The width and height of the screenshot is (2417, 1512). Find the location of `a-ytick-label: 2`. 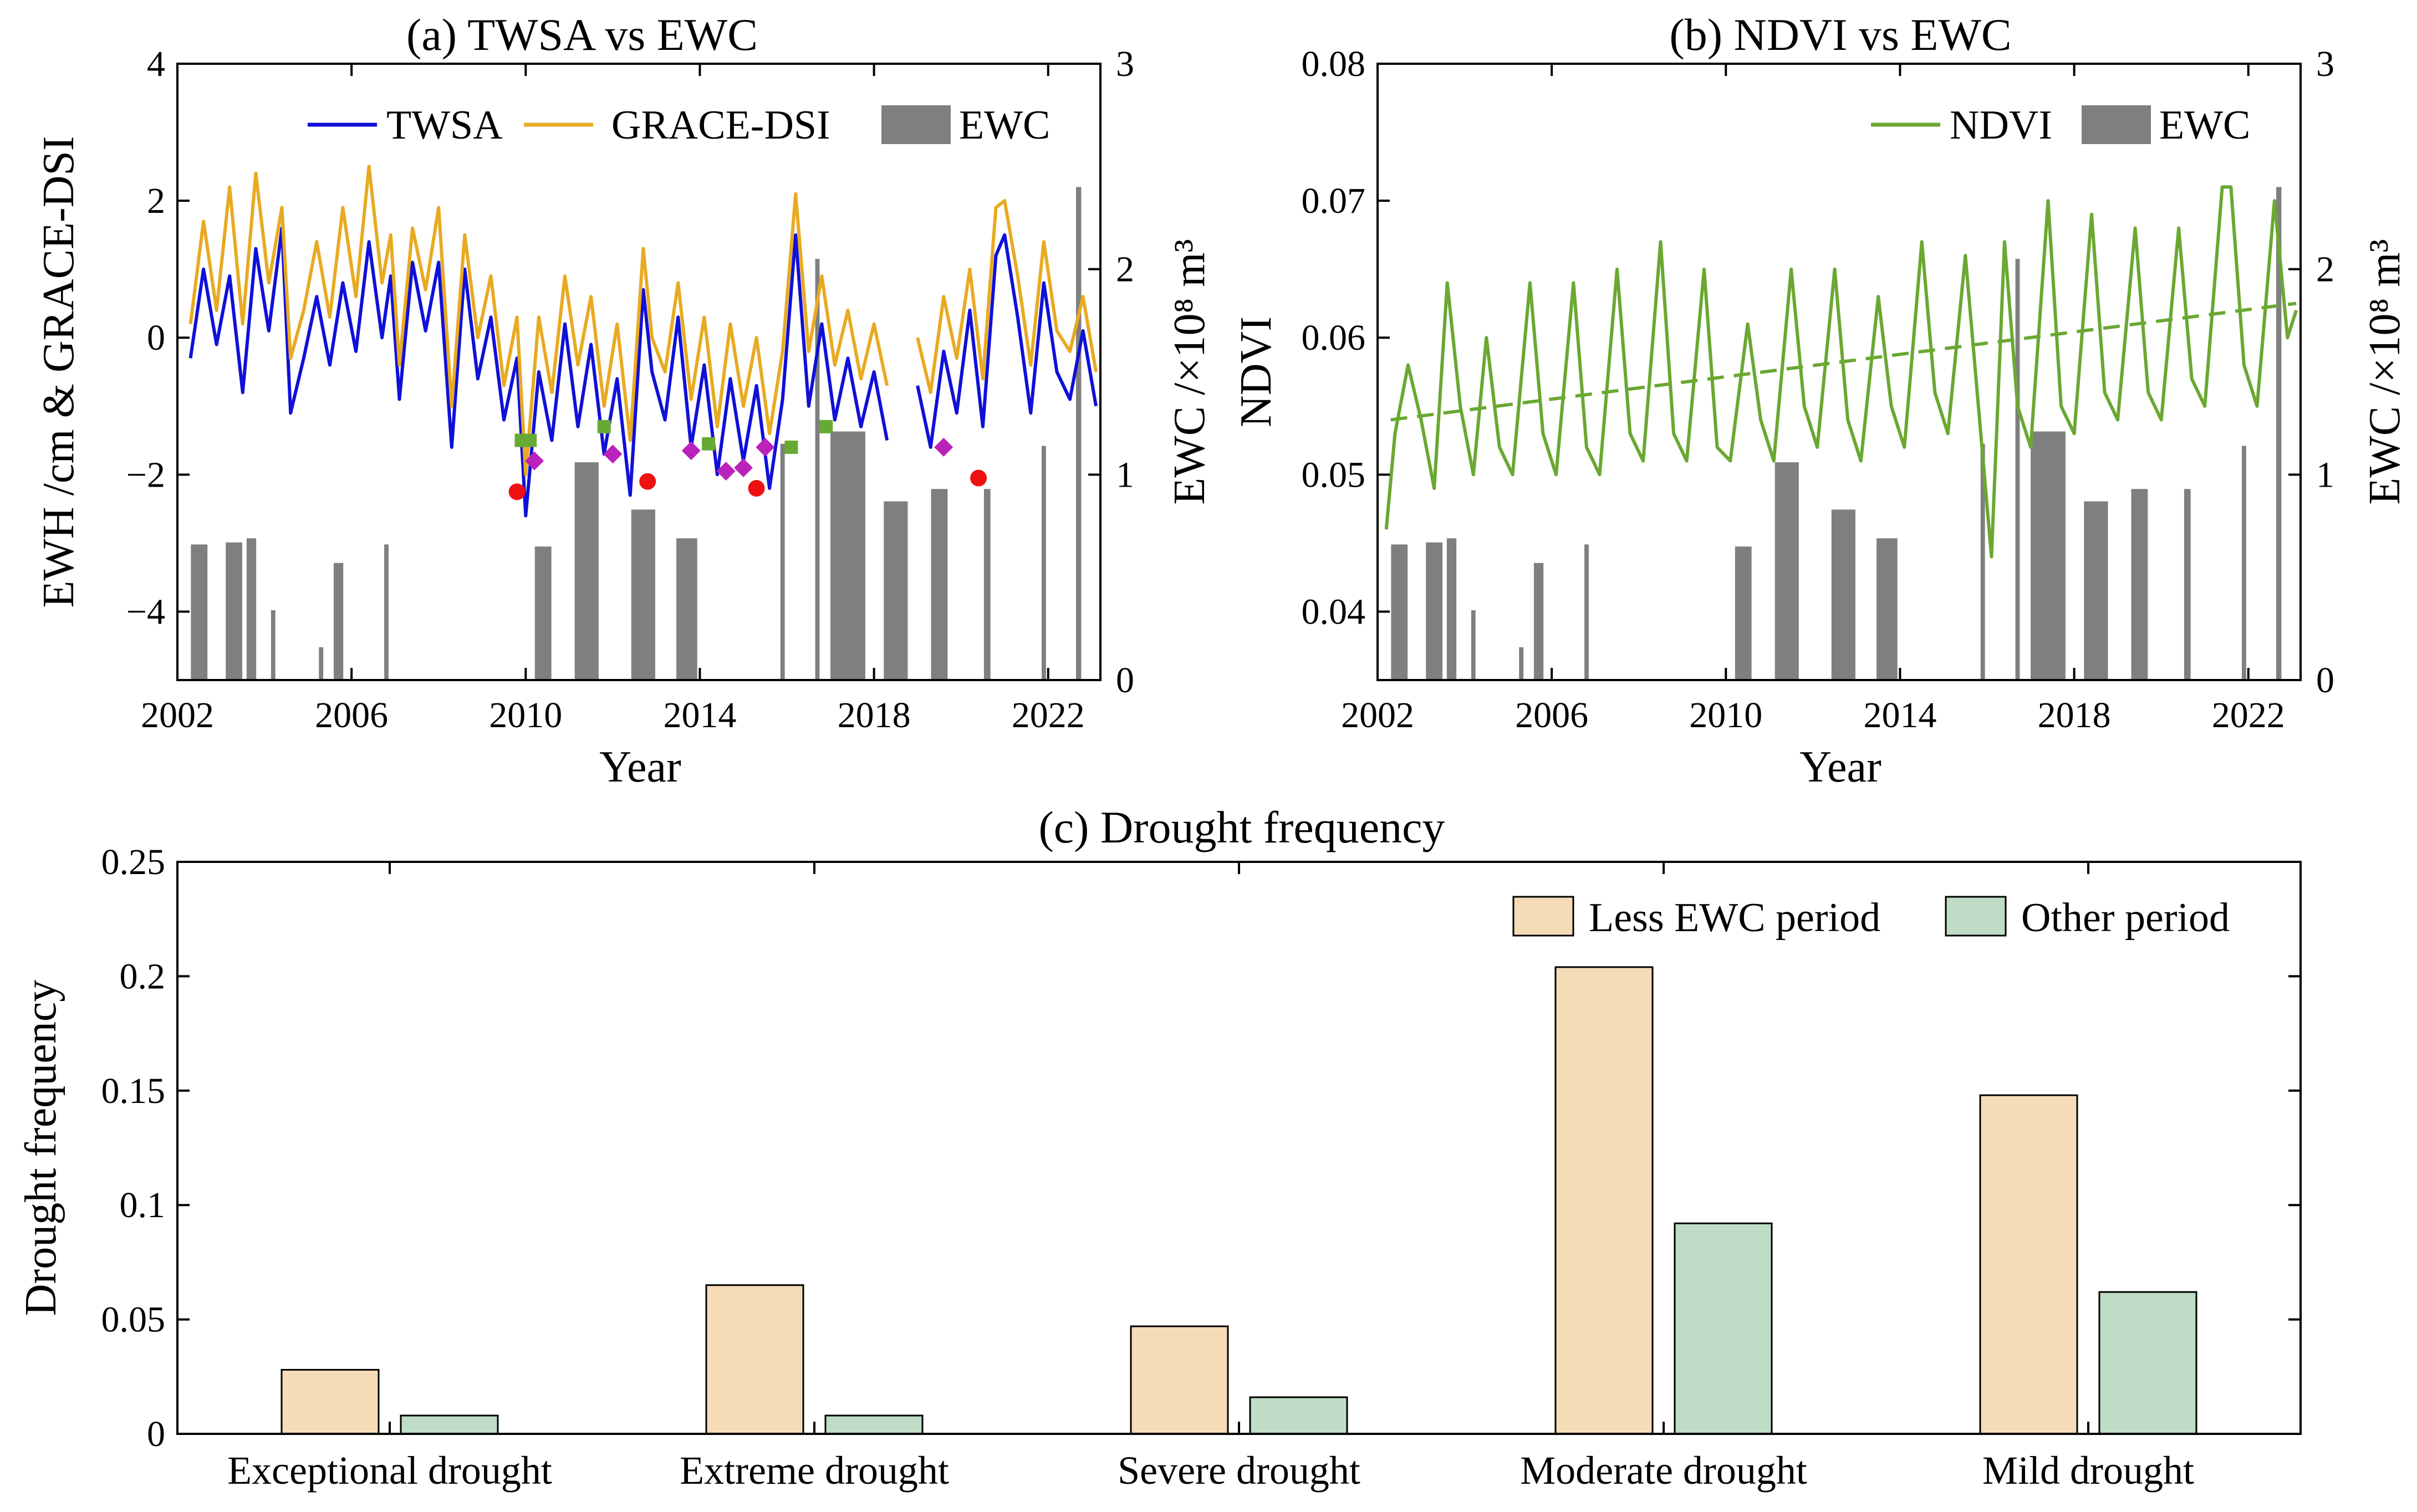

a-ytick-label: 2 is located at coordinates (156, 201).